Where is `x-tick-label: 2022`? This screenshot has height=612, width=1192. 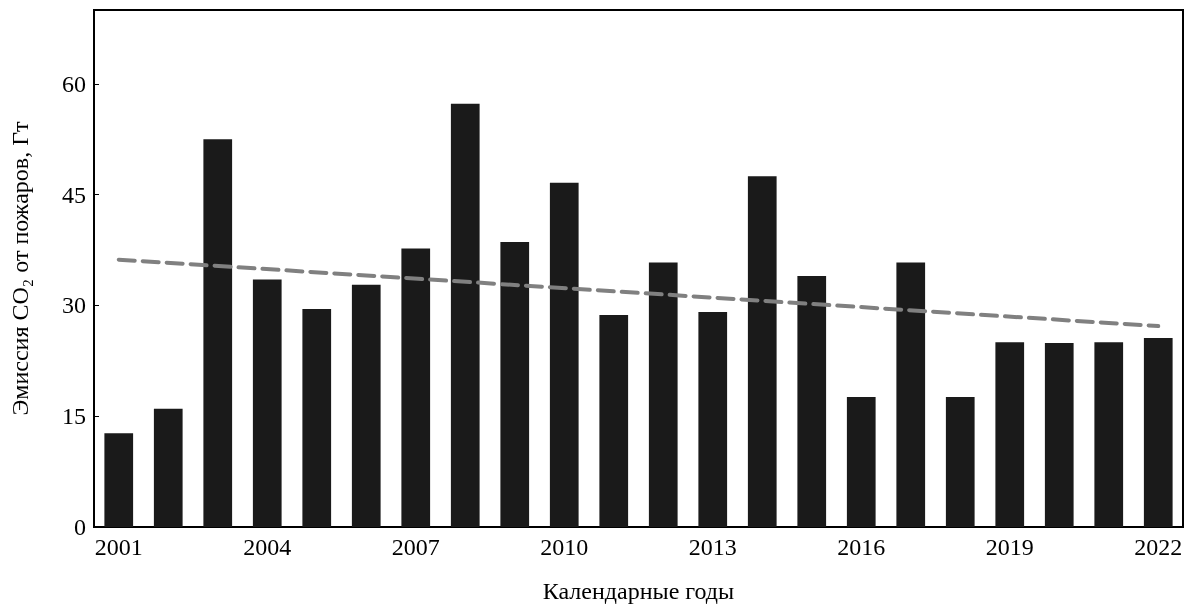 x-tick-label: 2022 is located at coordinates (1158, 547).